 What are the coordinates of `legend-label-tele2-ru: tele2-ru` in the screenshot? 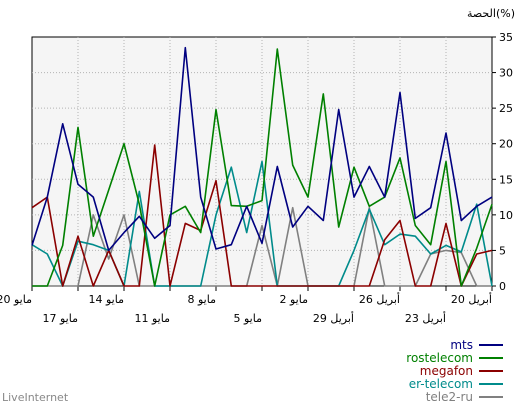 It's located at (449, 397).